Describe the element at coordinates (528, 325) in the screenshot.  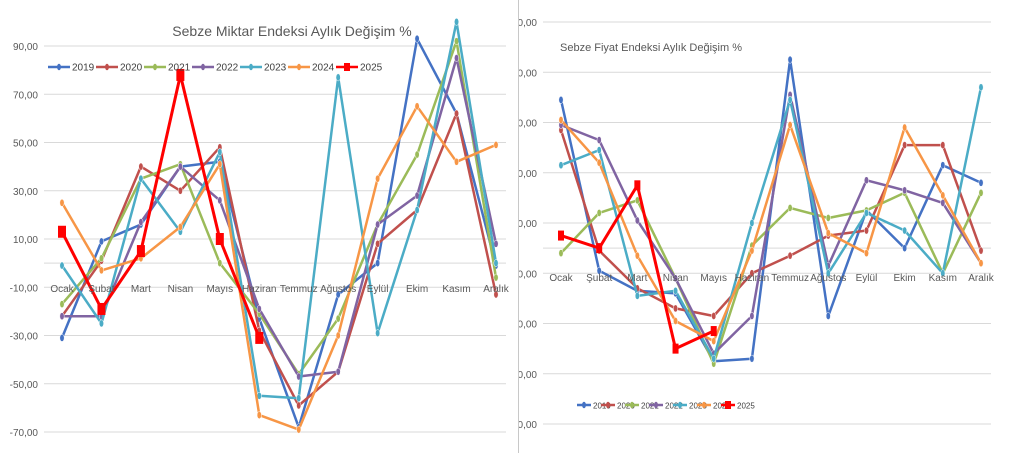
I see `fiyat-y-tick-label: -30,00` at that location.